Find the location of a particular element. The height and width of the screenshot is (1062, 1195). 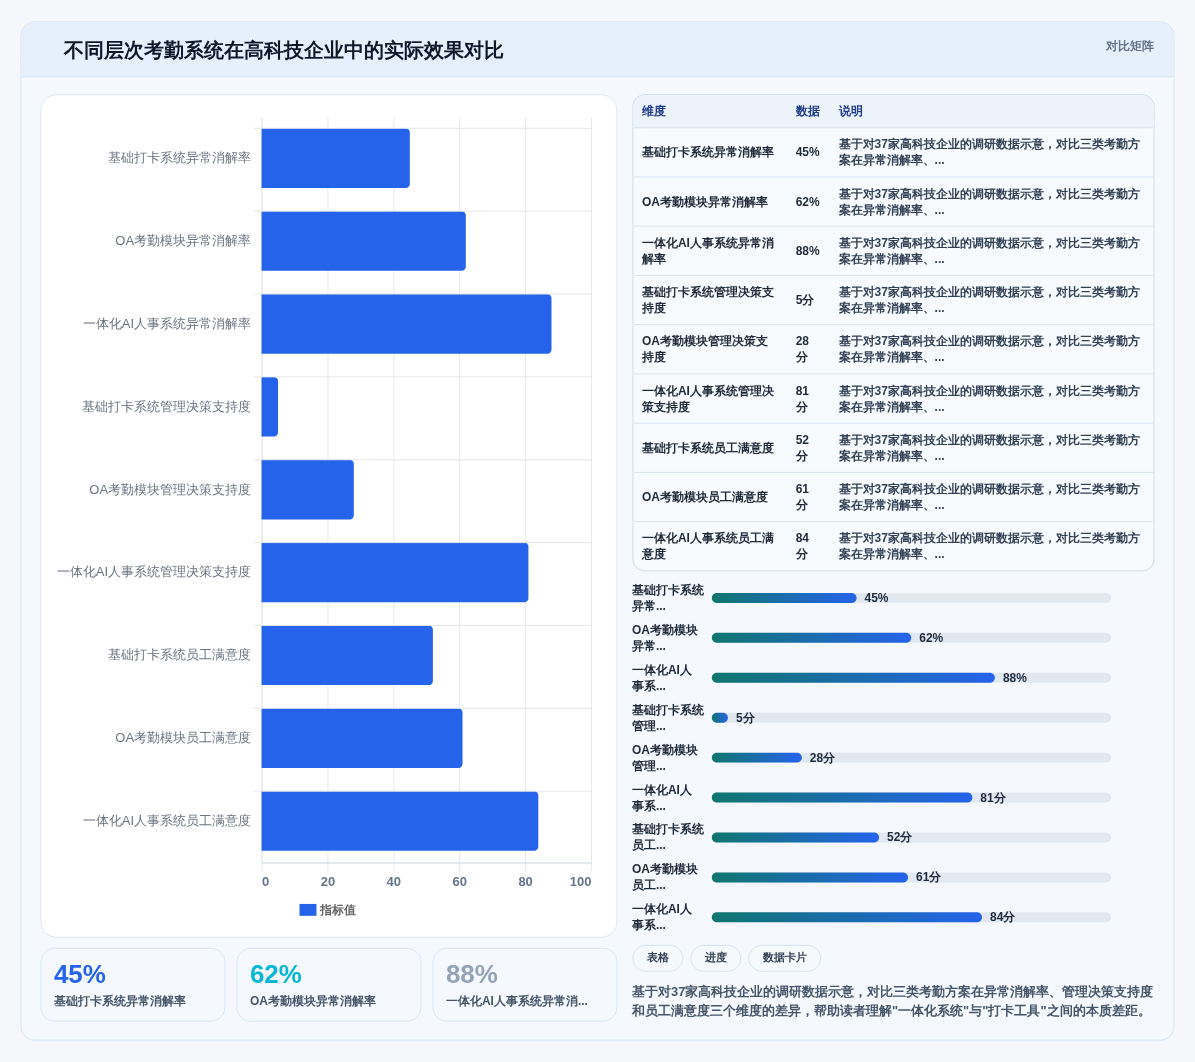

y-tick-label: 基础打卡系统员工满意度 is located at coordinates (180, 655).